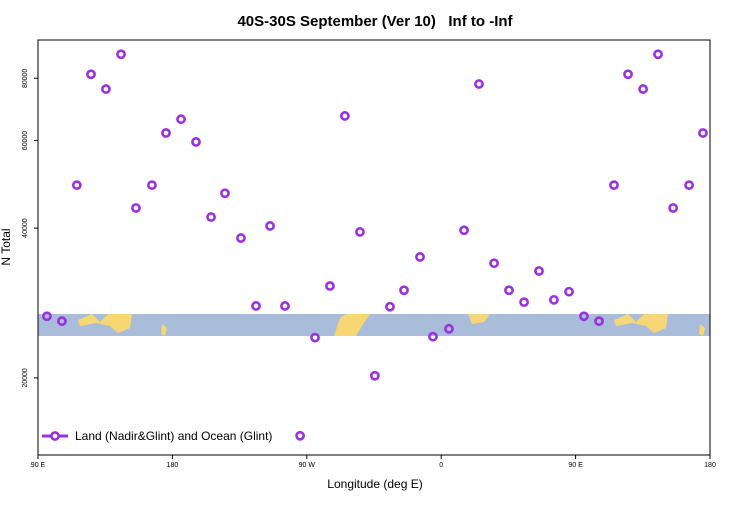 This screenshot has height=505, width=750. Describe the element at coordinates (375, 21) in the screenshot. I see `chart-title: 40S-30S September (Ver 10) Inf to -Inf` at that location.